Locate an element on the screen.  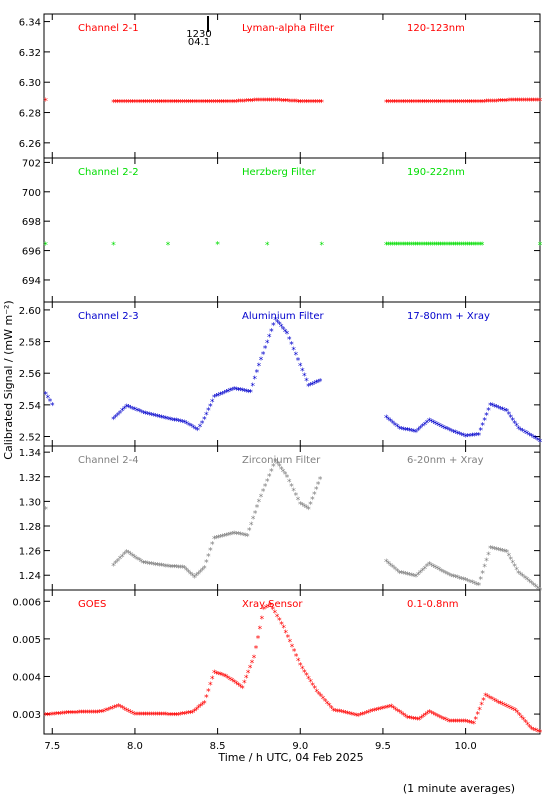
y-tick-label: 6.34 is located at coordinates (30, 23).